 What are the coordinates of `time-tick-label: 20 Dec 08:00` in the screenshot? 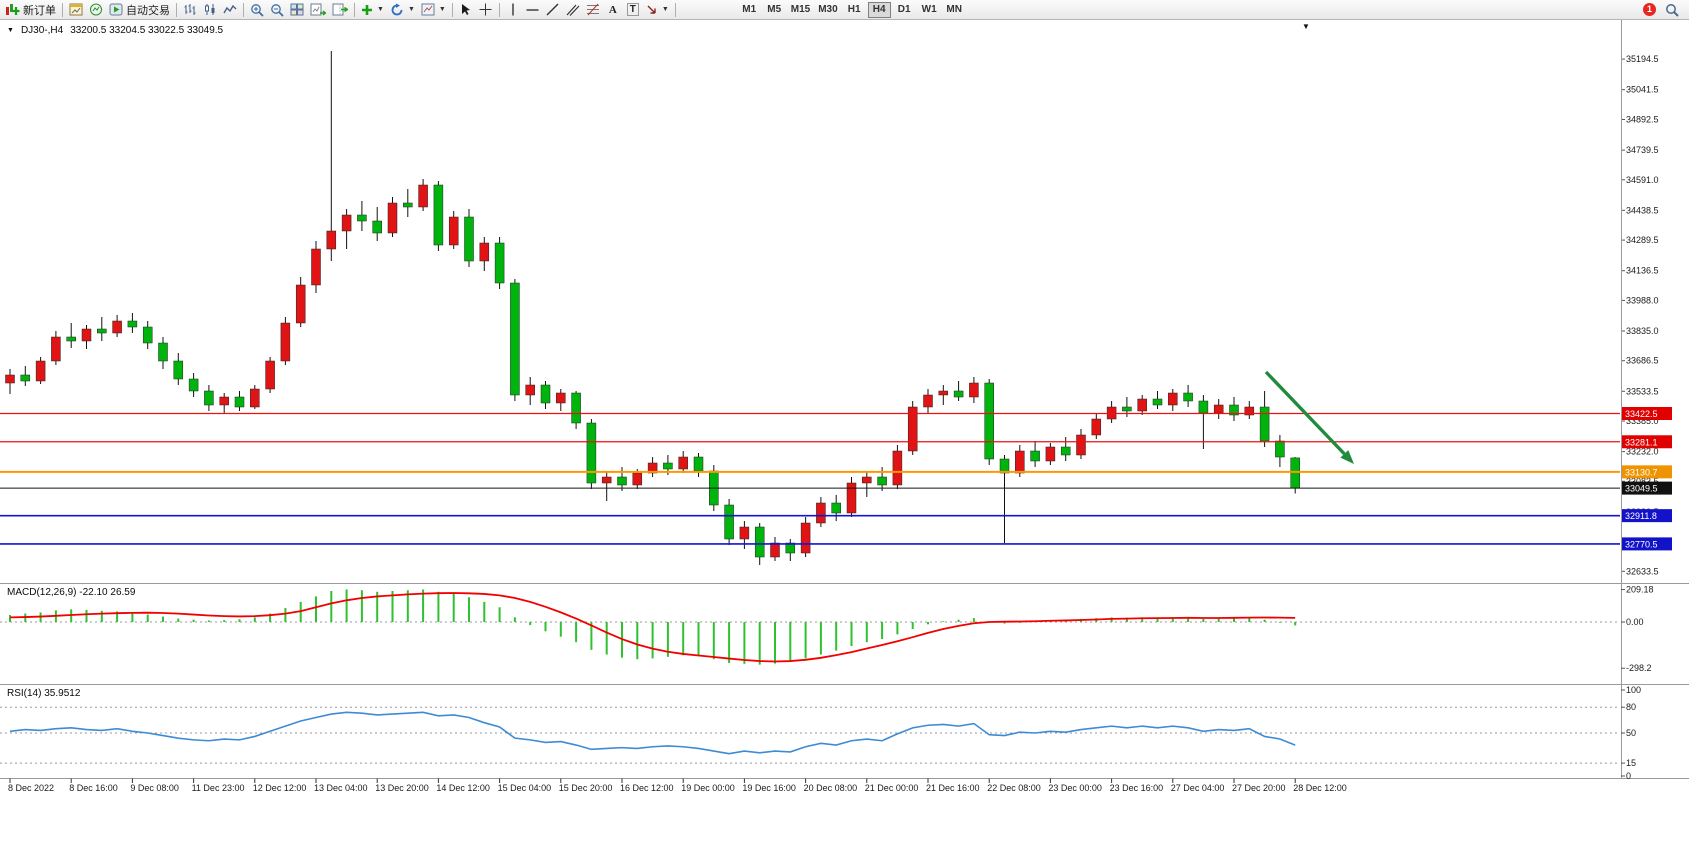 It's located at (831, 788).